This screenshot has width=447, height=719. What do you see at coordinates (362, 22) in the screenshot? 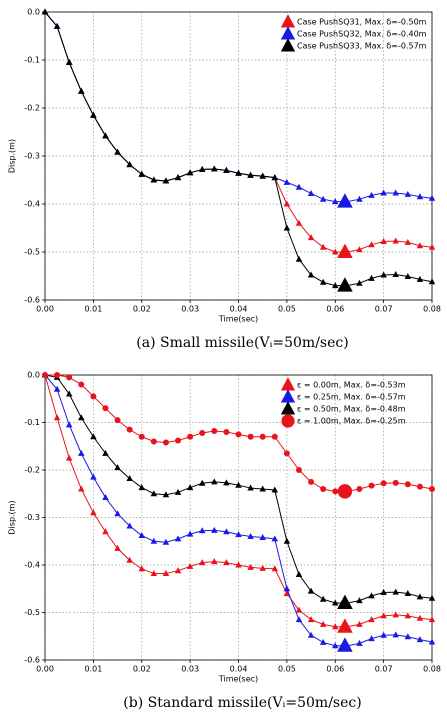
I see `legend-label: Case PushSQ31, Max. δ=-0.50m` at bounding box center [362, 22].